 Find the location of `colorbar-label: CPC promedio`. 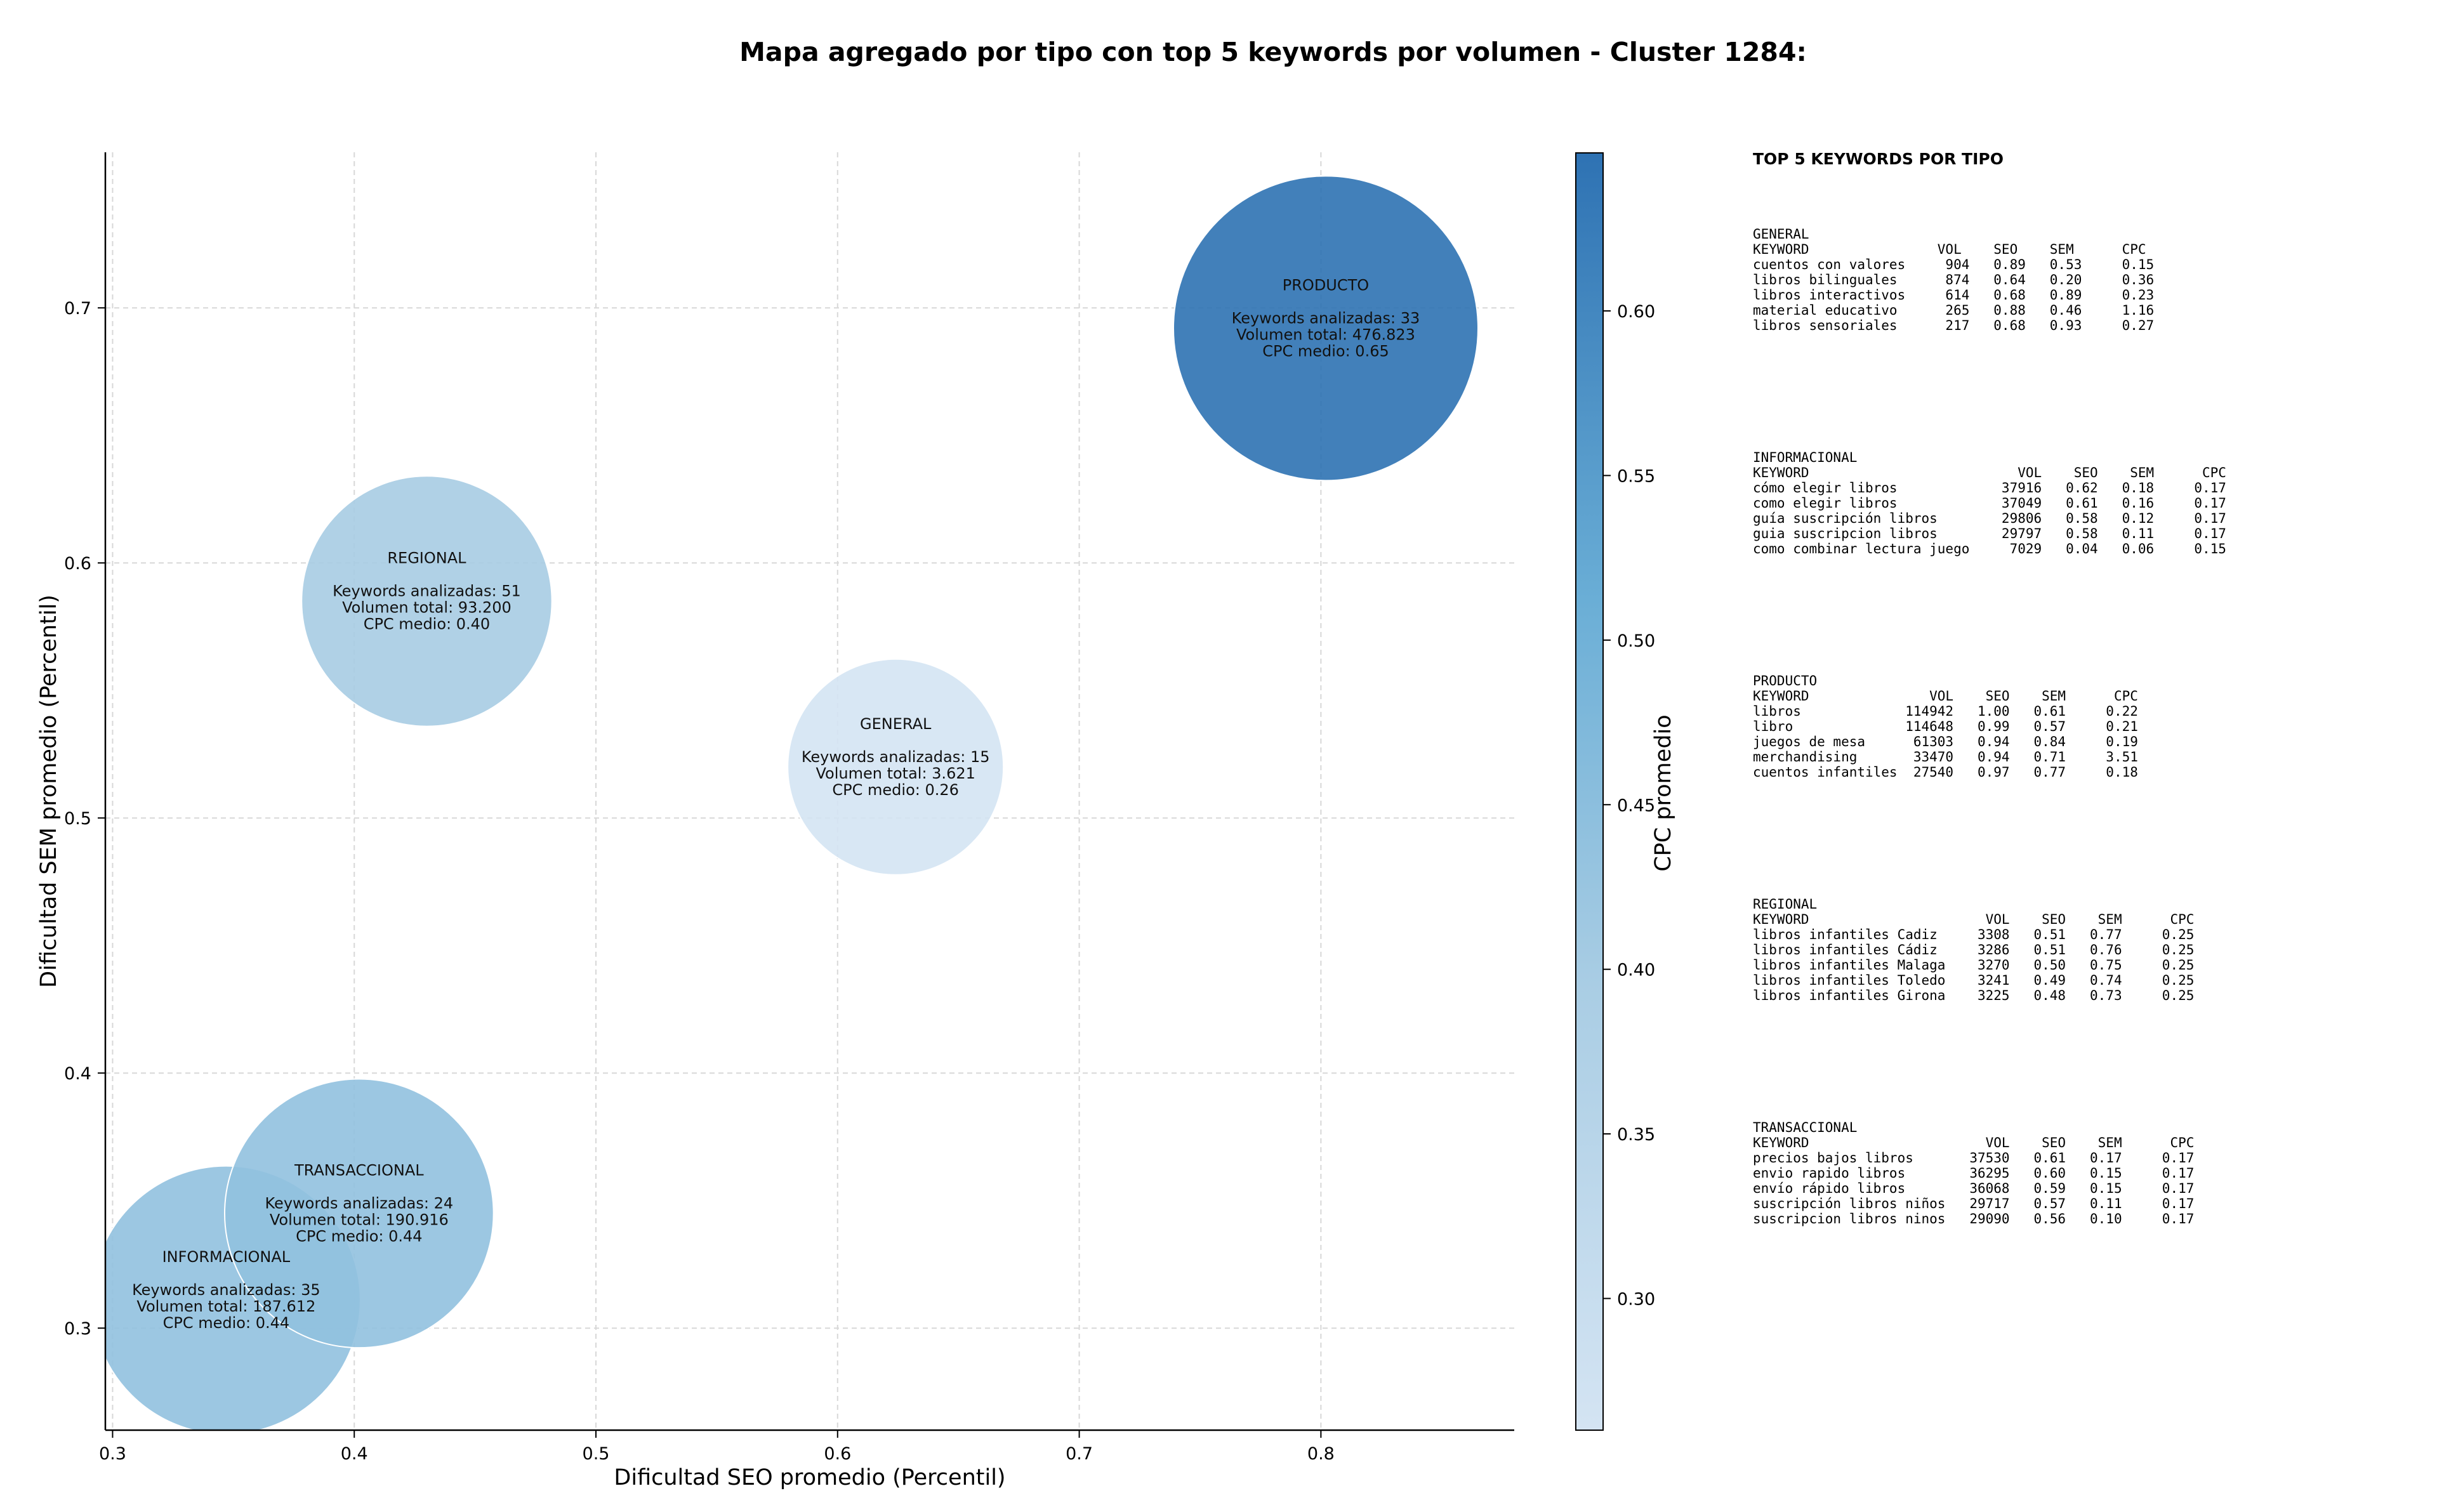

colorbar-label: CPC promedio is located at coordinates (1663, 793).